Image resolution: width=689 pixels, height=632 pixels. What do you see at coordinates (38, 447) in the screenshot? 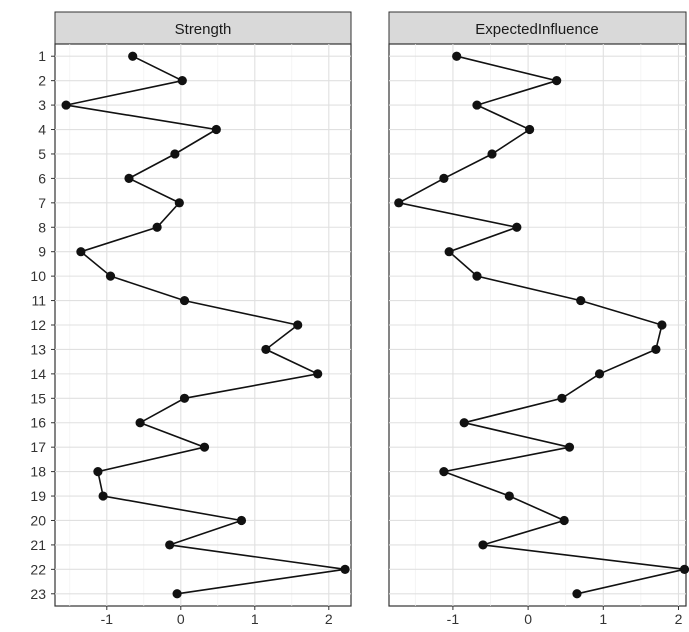
I see `y-tick-label: 17` at bounding box center [38, 447].